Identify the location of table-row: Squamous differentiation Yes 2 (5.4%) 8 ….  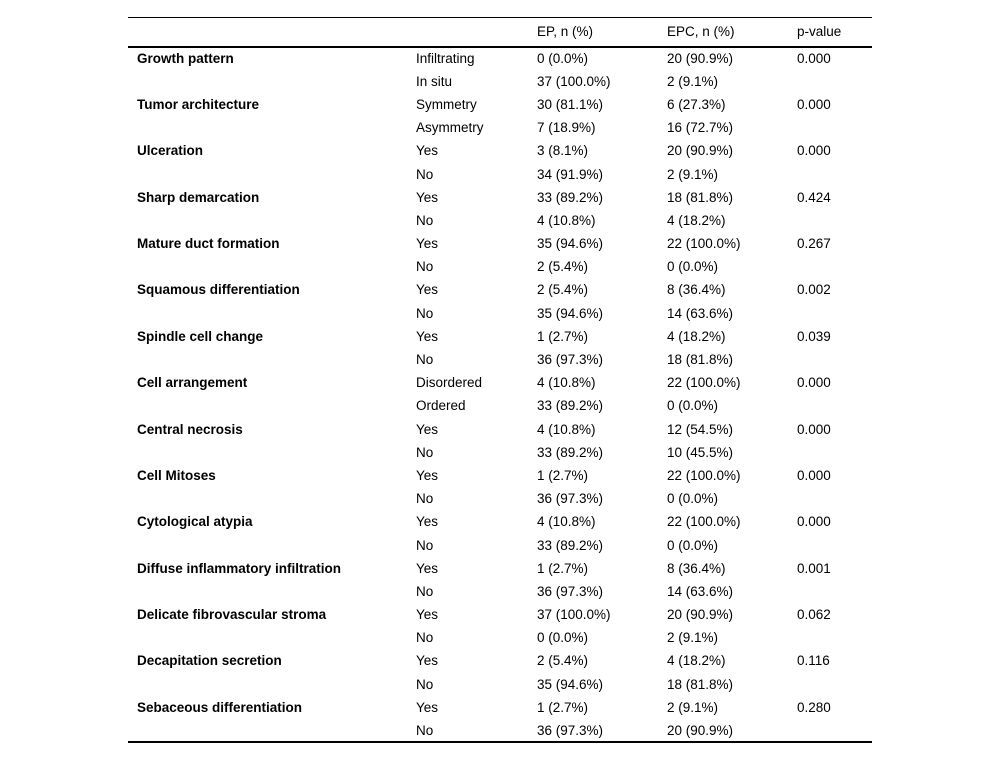
(500, 289).